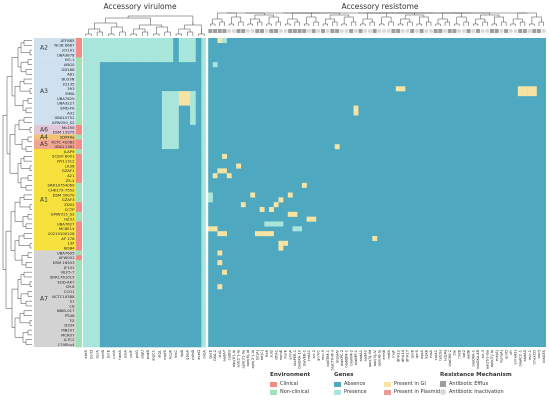 This screenshot has width=550, height=420. What do you see at coordinates (544, 356) in the screenshot?
I see `resistance-gene-label: blaGES` at bounding box center [544, 356].